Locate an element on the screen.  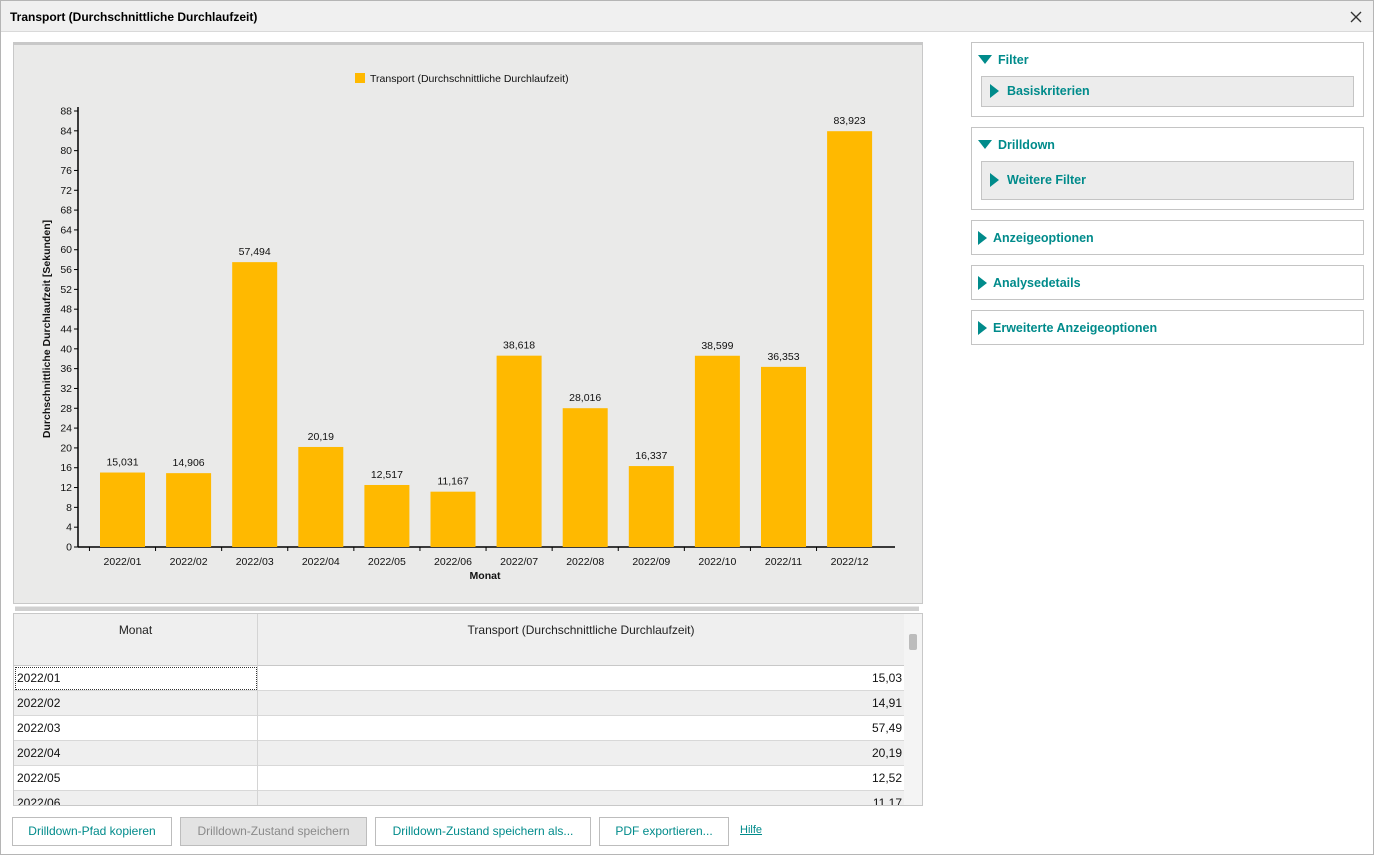
table-row: 2022/04 20,19 is located at coordinates (459, 753).